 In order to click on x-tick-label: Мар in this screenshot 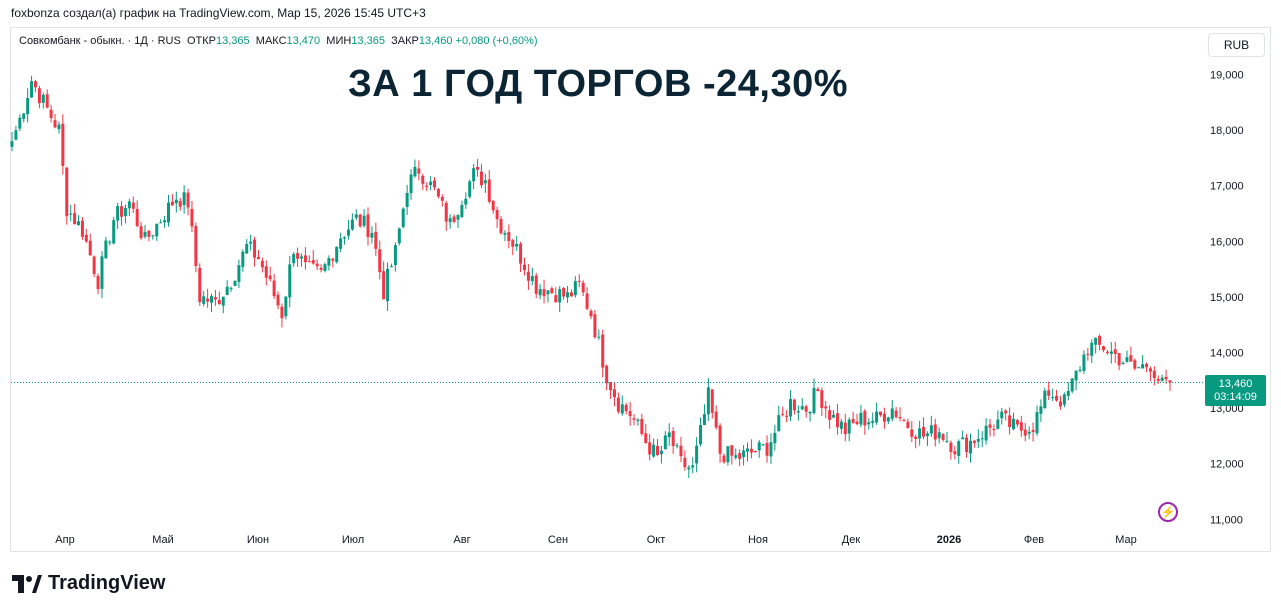, I will do `click(1126, 540)`.